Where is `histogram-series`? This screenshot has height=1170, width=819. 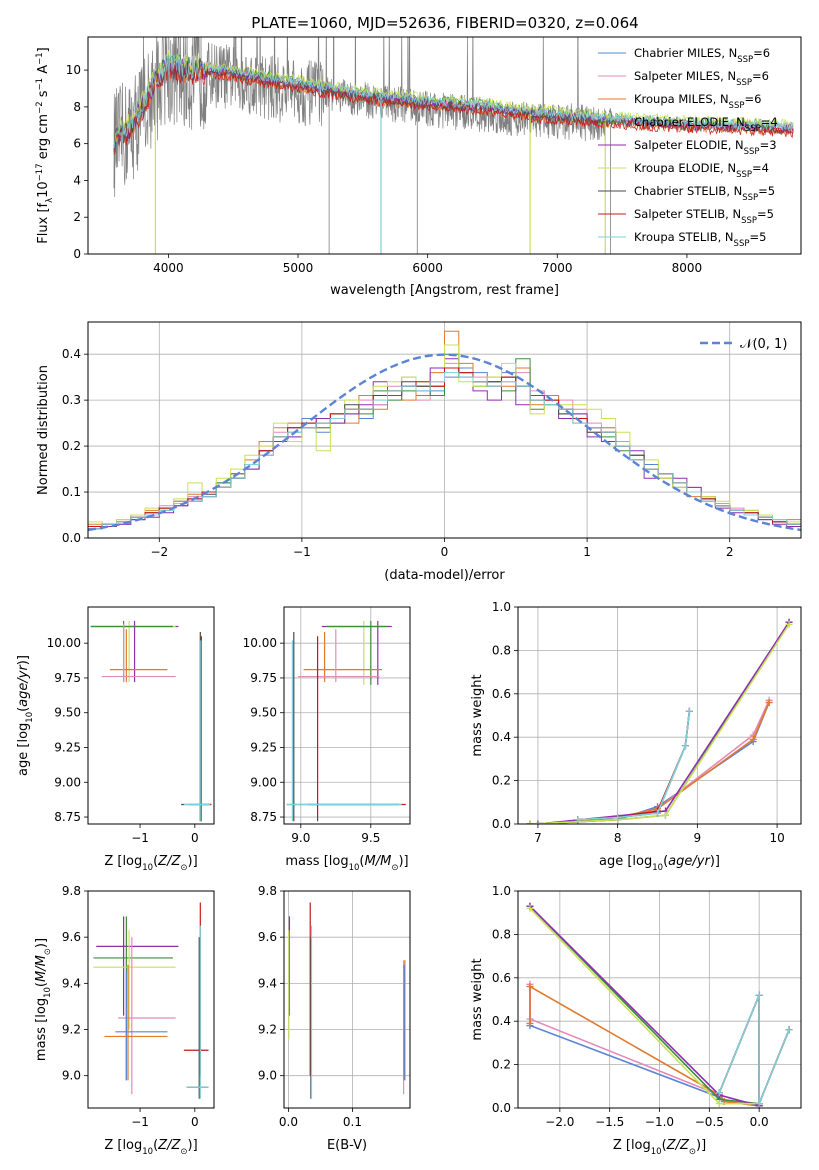 histogram-series is located at coordinates (444, 451).